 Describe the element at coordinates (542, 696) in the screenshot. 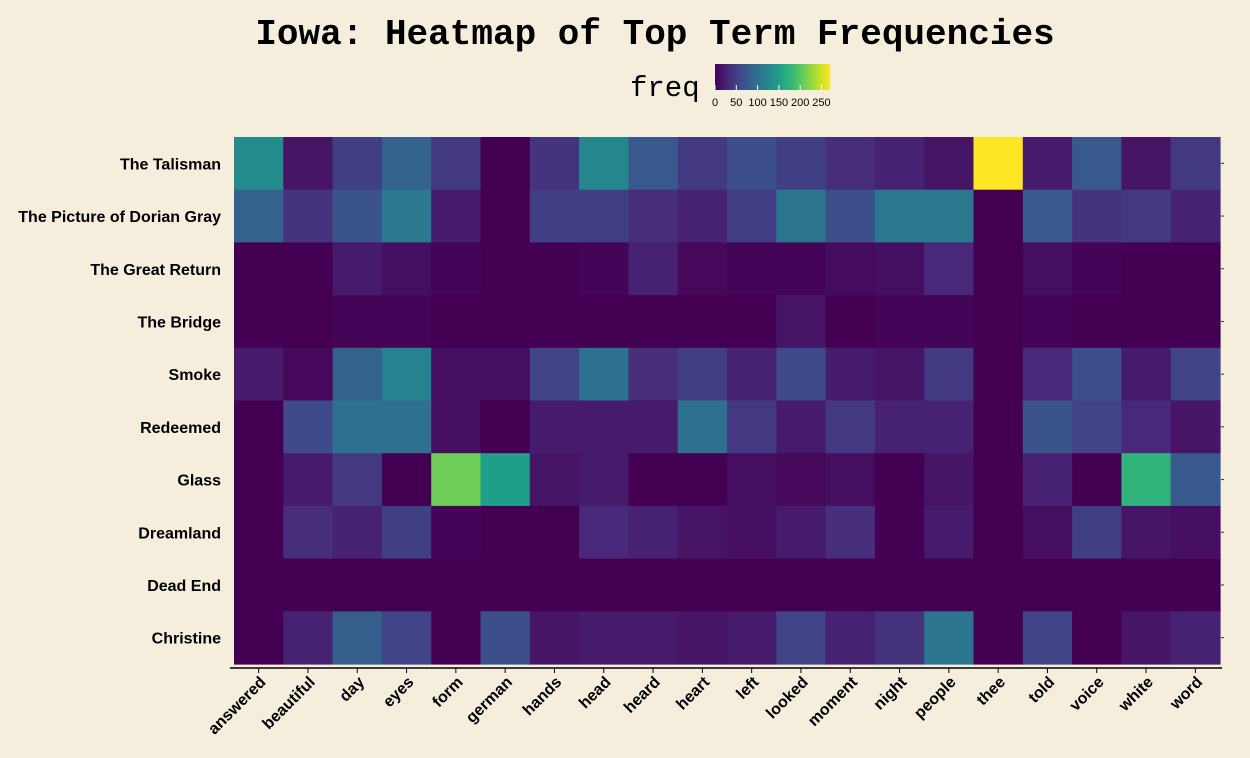

I see `x-tick-label: hands` at that location.